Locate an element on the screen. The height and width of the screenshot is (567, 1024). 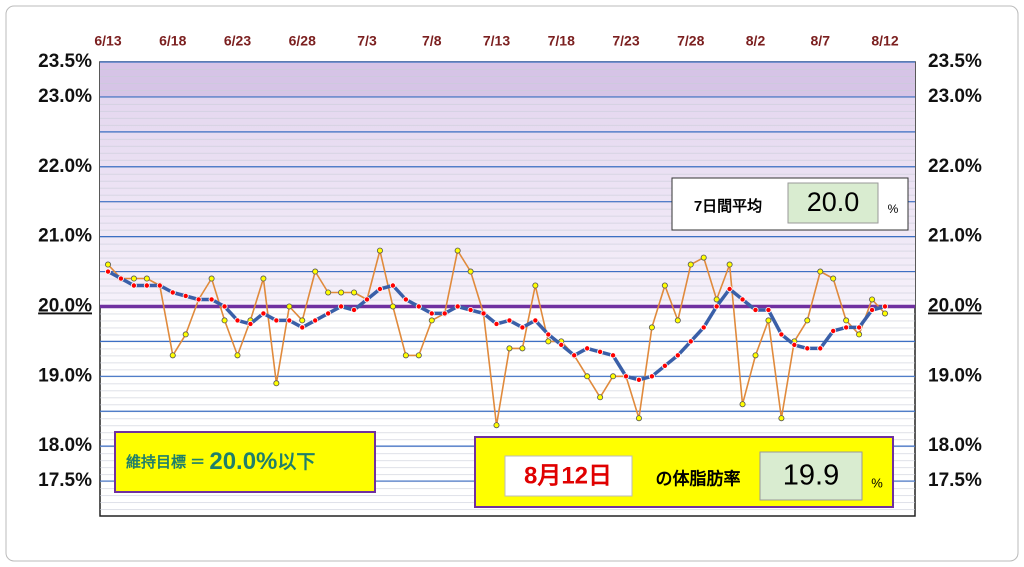
goal-value: 20.0% is located at coordinates (243, 461).